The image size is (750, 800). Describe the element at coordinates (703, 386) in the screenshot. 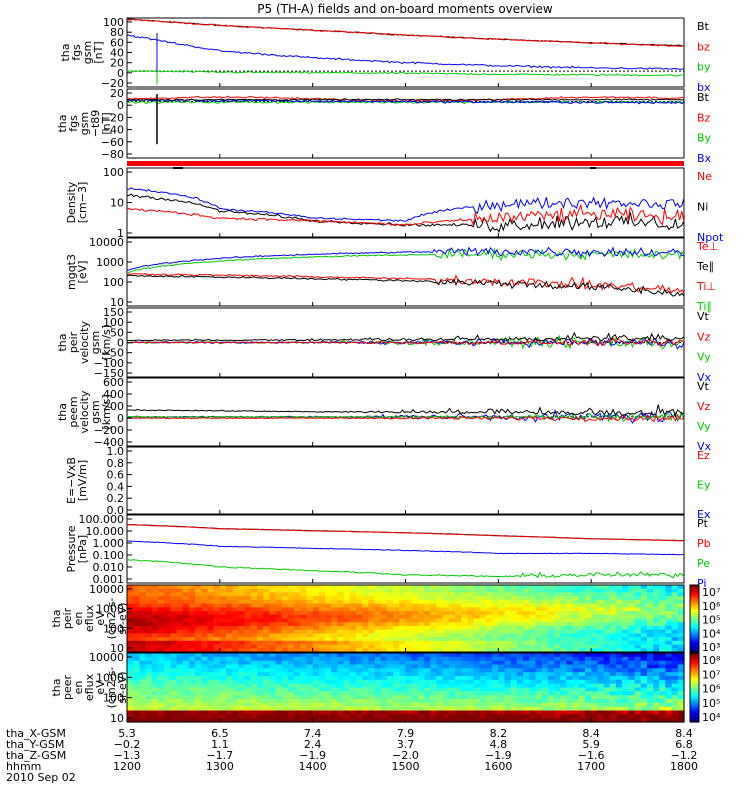

I see `legend-entry: Vt` at that location.